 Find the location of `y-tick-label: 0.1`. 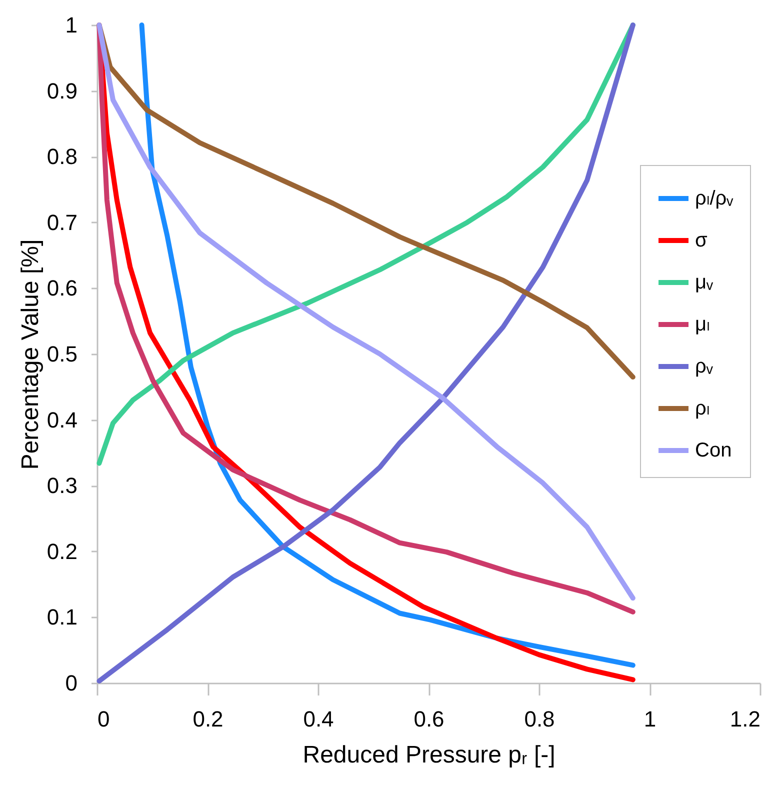

y-tick-label: 0.1 is located at coordinates (62, 617).